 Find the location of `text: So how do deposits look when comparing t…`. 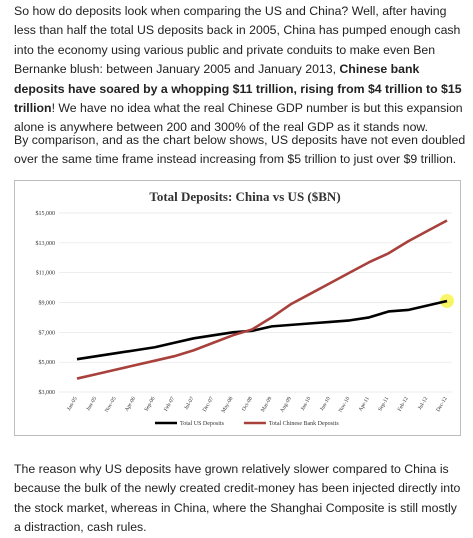

text: So how do deposits look when comparing t… is located at coordinates (237, 40).